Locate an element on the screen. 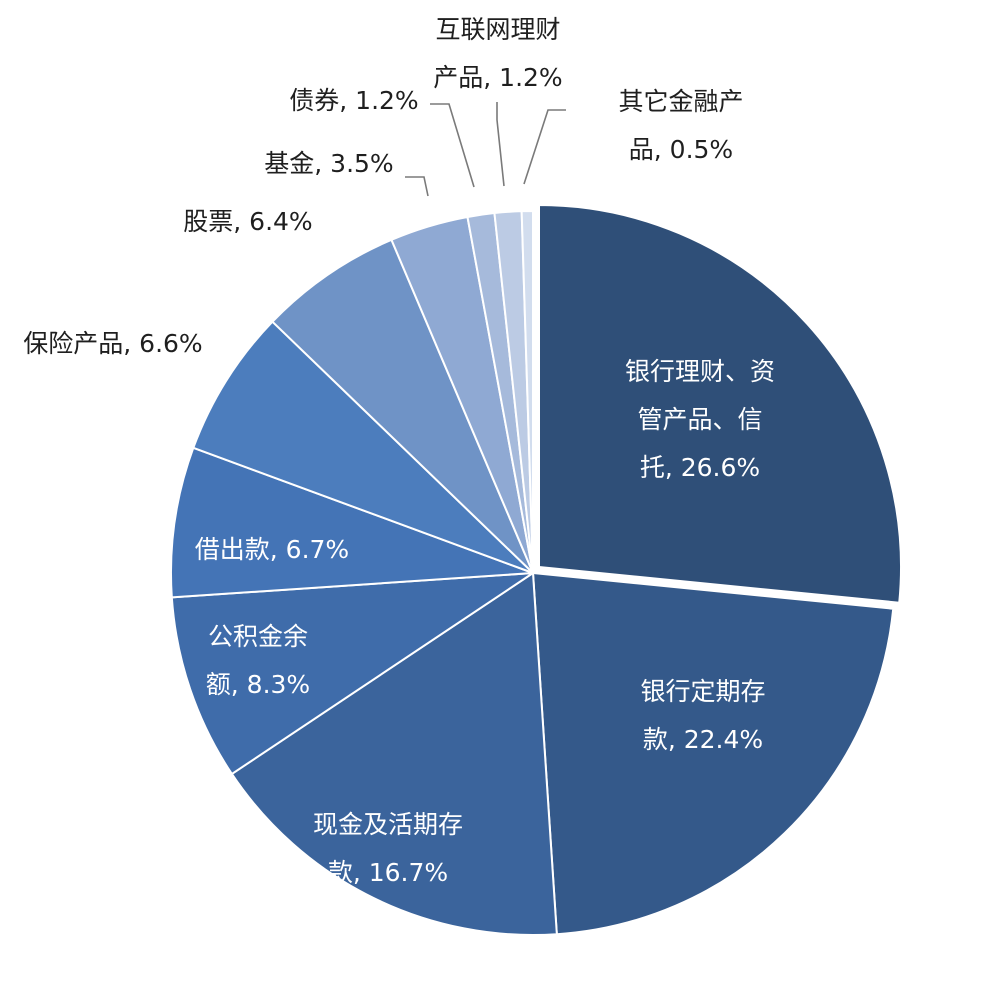  slice-label-9-line-0: 互联网理财 is located at coordinates (497, 29).